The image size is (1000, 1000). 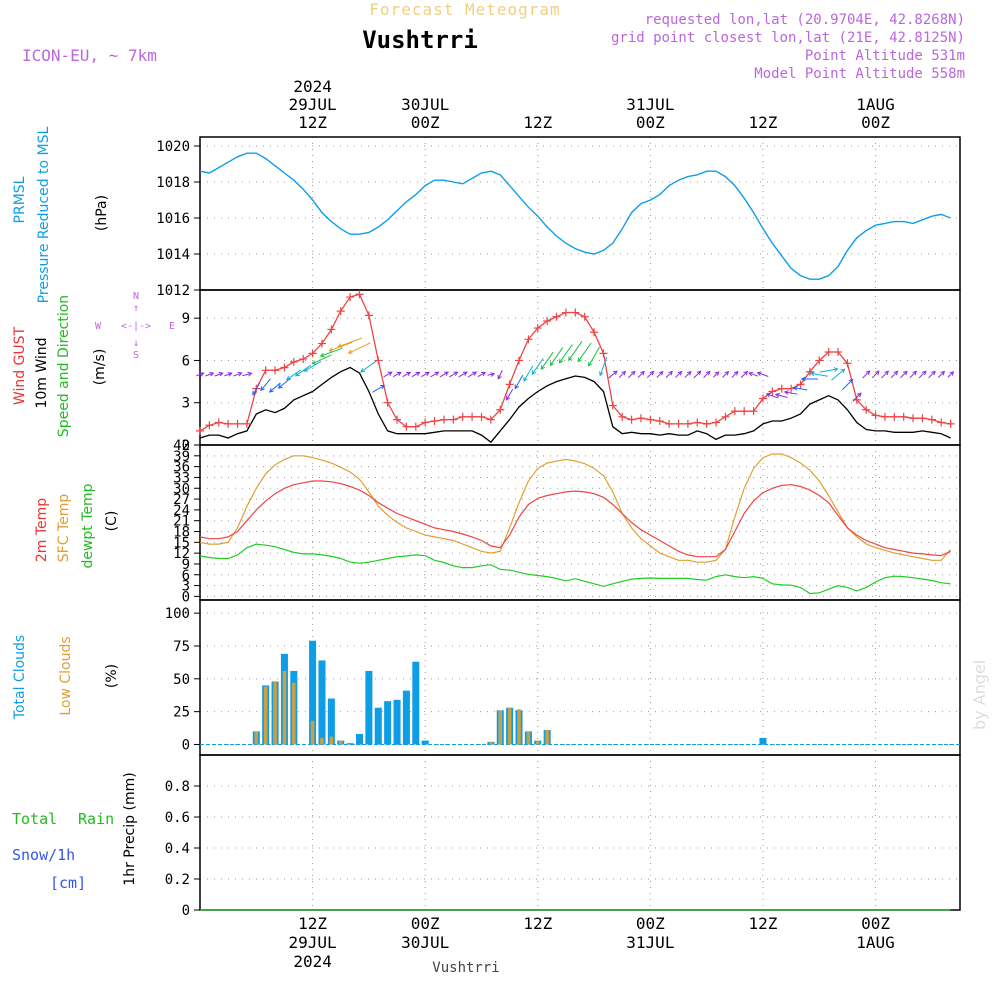 I want to click on top-time-label: 12Z, so click(x=763, y=122).